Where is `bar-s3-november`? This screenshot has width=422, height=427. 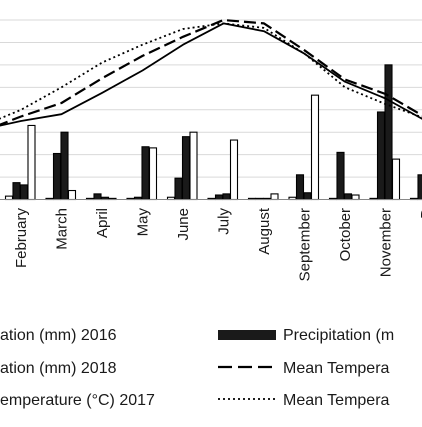
bar-s3-november is located at coordinates (388, 132).